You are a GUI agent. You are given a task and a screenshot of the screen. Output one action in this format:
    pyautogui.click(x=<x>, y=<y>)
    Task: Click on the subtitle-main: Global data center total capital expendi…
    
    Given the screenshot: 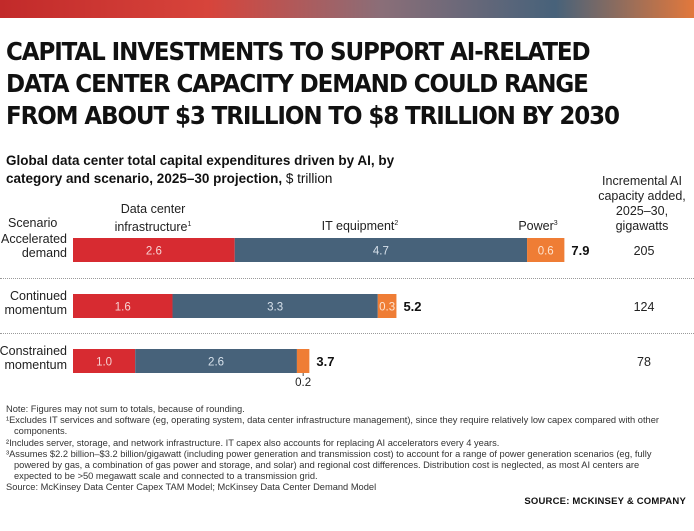 What is the action you would take?
    pyautogui.click(x=200, y=169)
    